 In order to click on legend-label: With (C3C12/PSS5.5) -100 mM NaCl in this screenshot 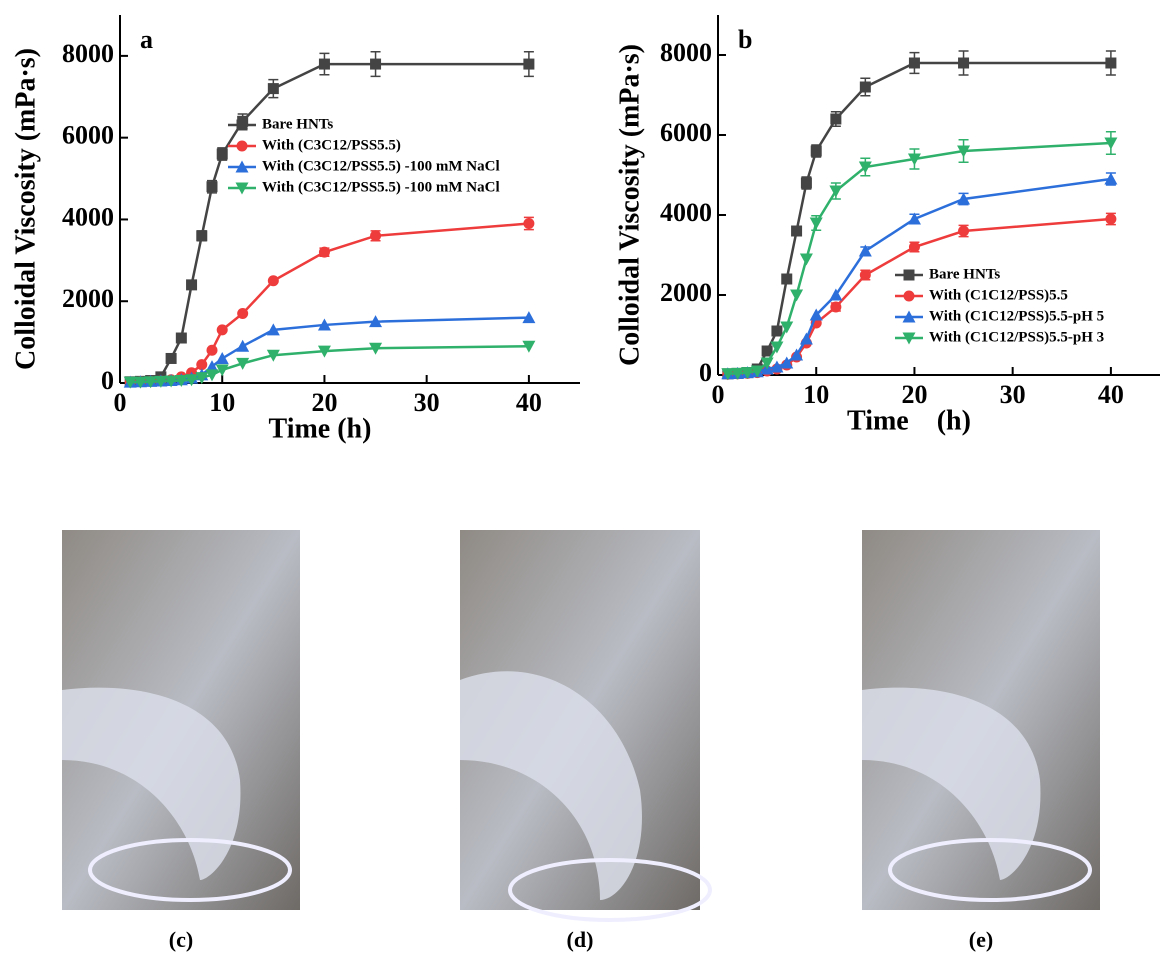, I will do `click(381, 187)`.